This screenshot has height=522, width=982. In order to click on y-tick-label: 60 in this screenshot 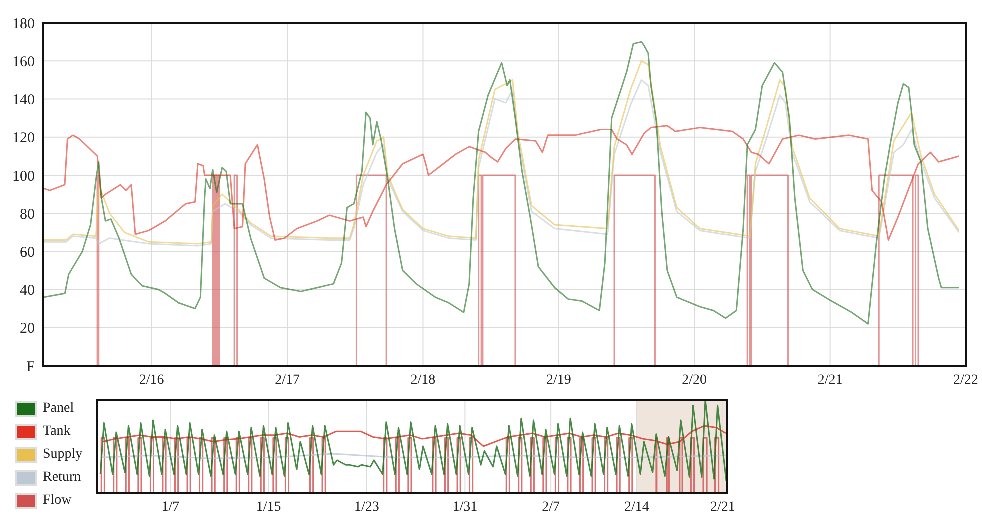, I will do `click(27, 252)`.